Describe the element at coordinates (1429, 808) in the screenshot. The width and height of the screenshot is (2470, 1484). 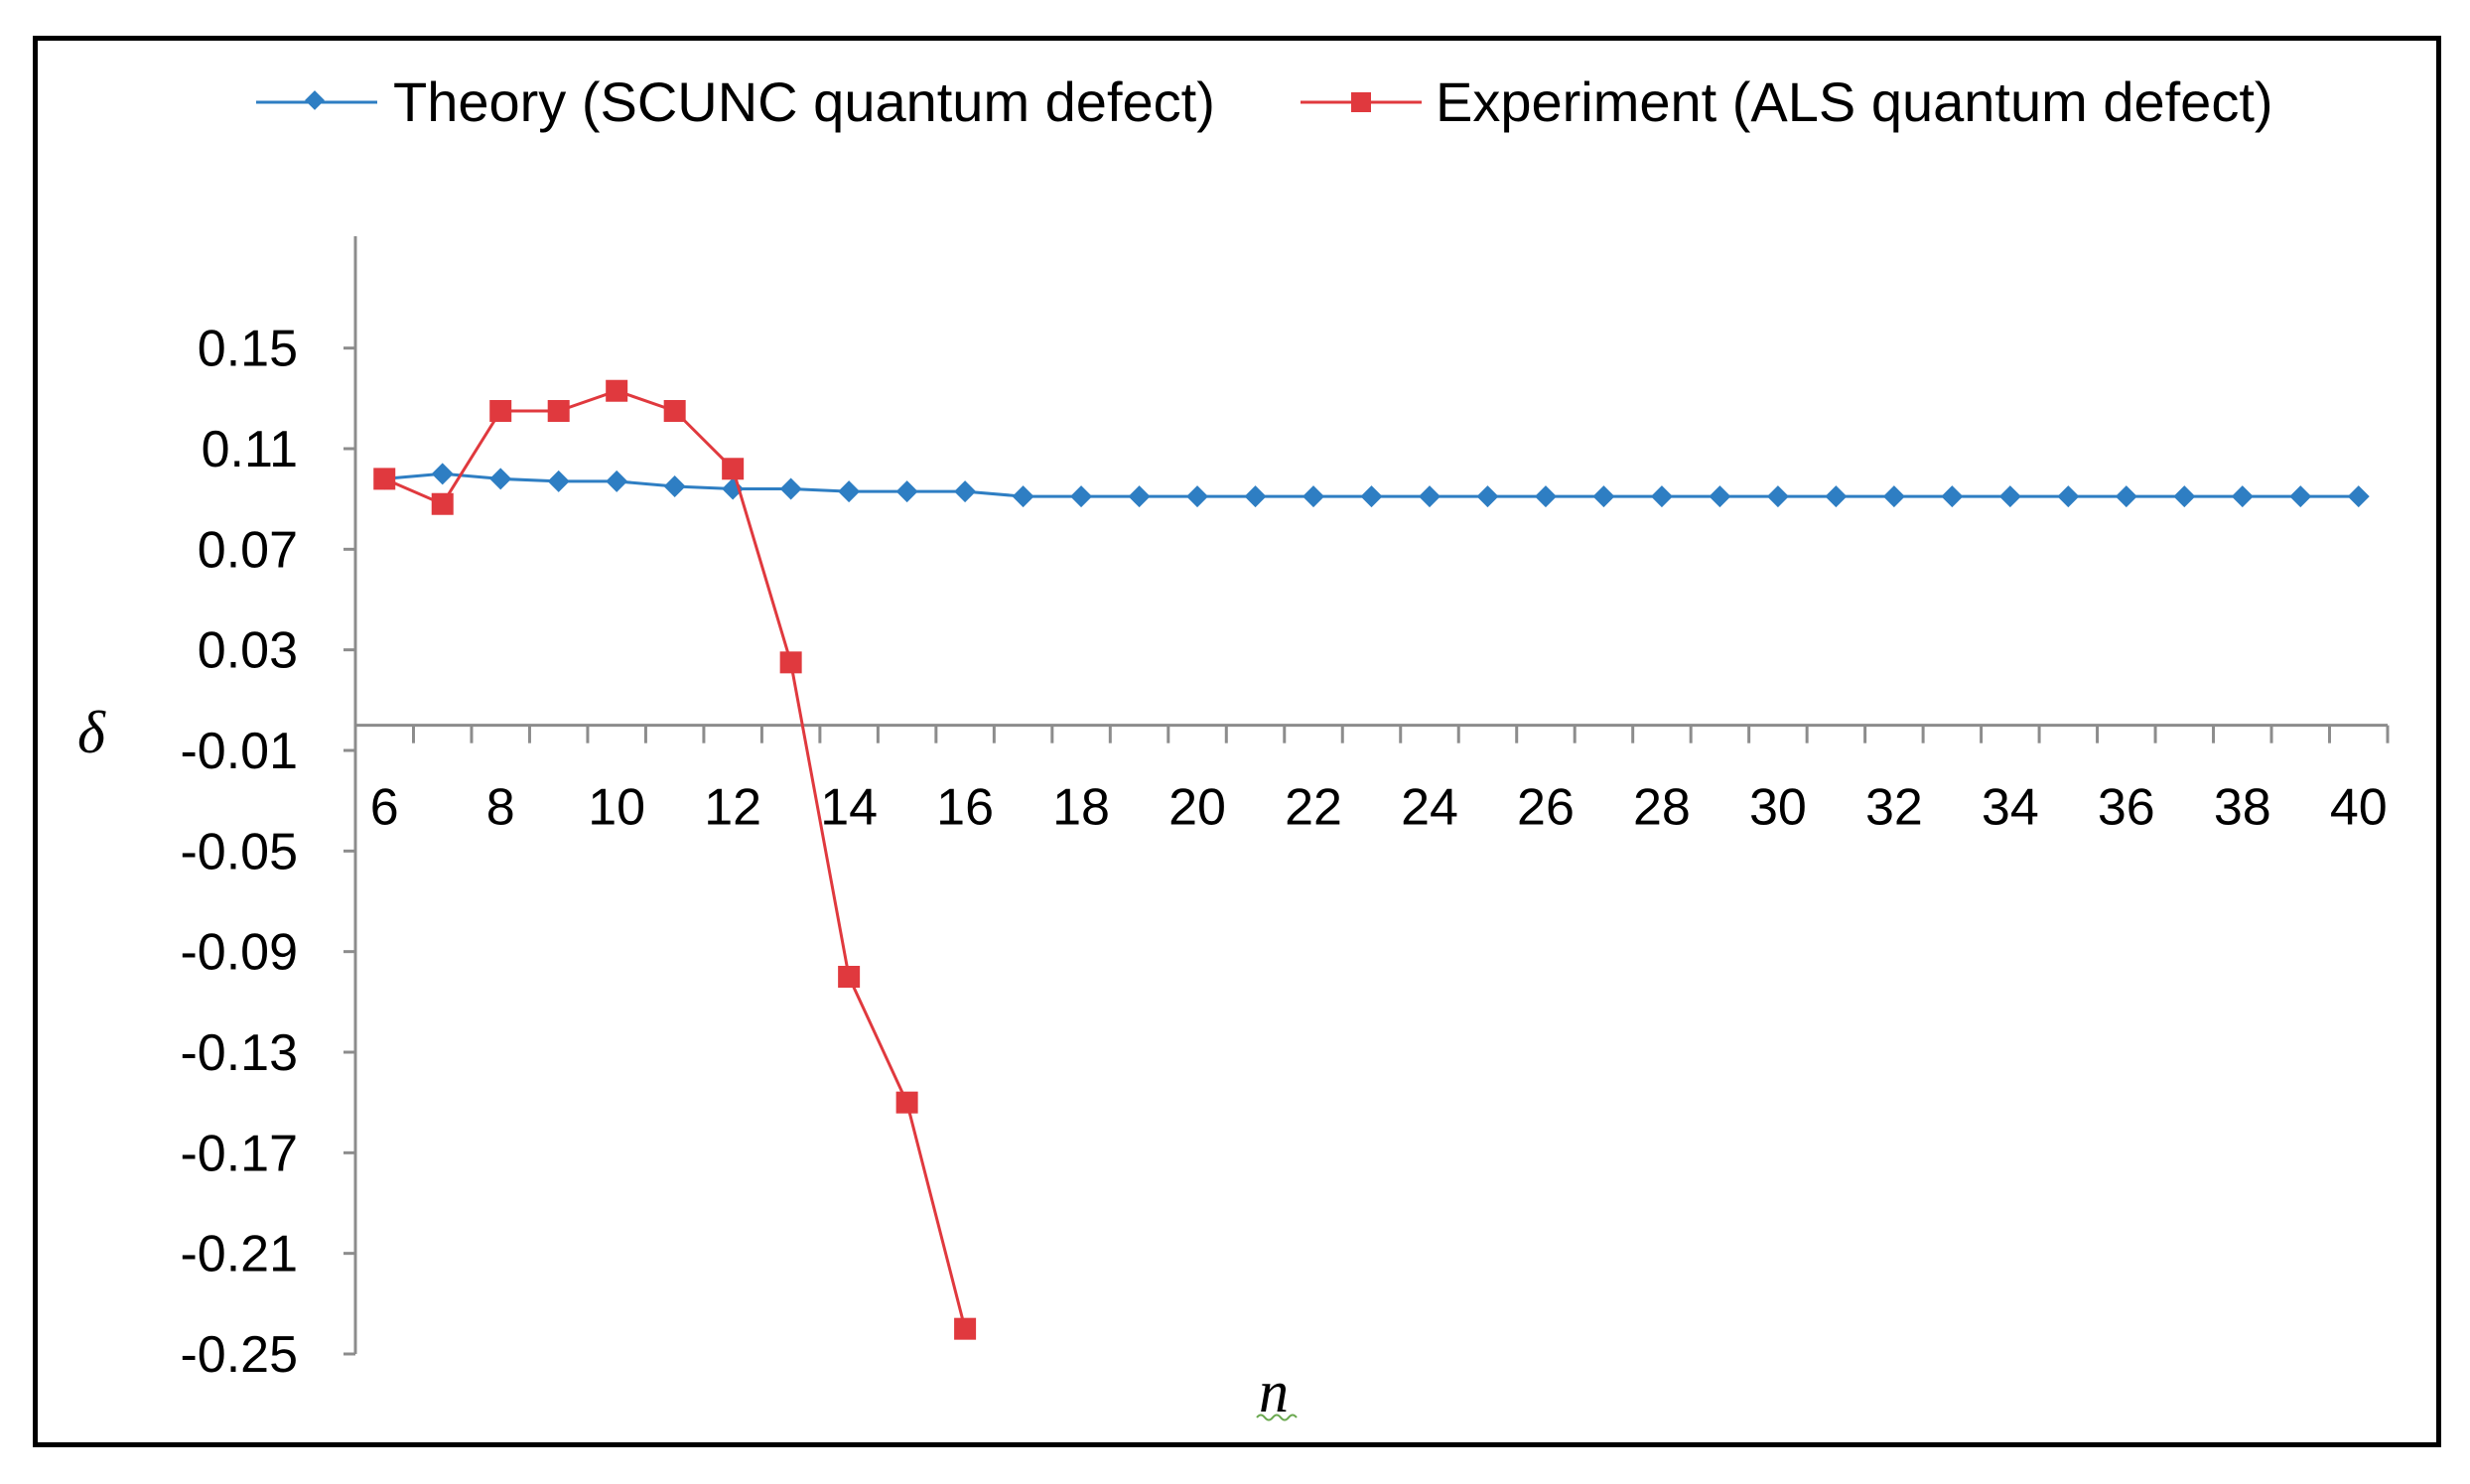
I see `x-tick-label: 24` at that location.